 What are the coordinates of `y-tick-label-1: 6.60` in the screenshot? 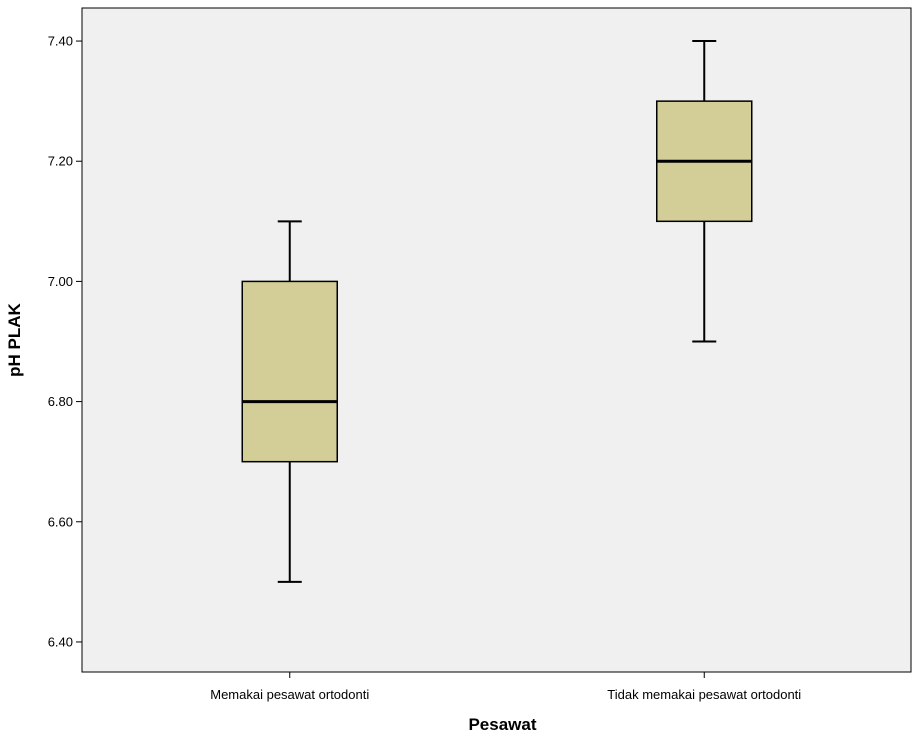 It's located at (60, 521).